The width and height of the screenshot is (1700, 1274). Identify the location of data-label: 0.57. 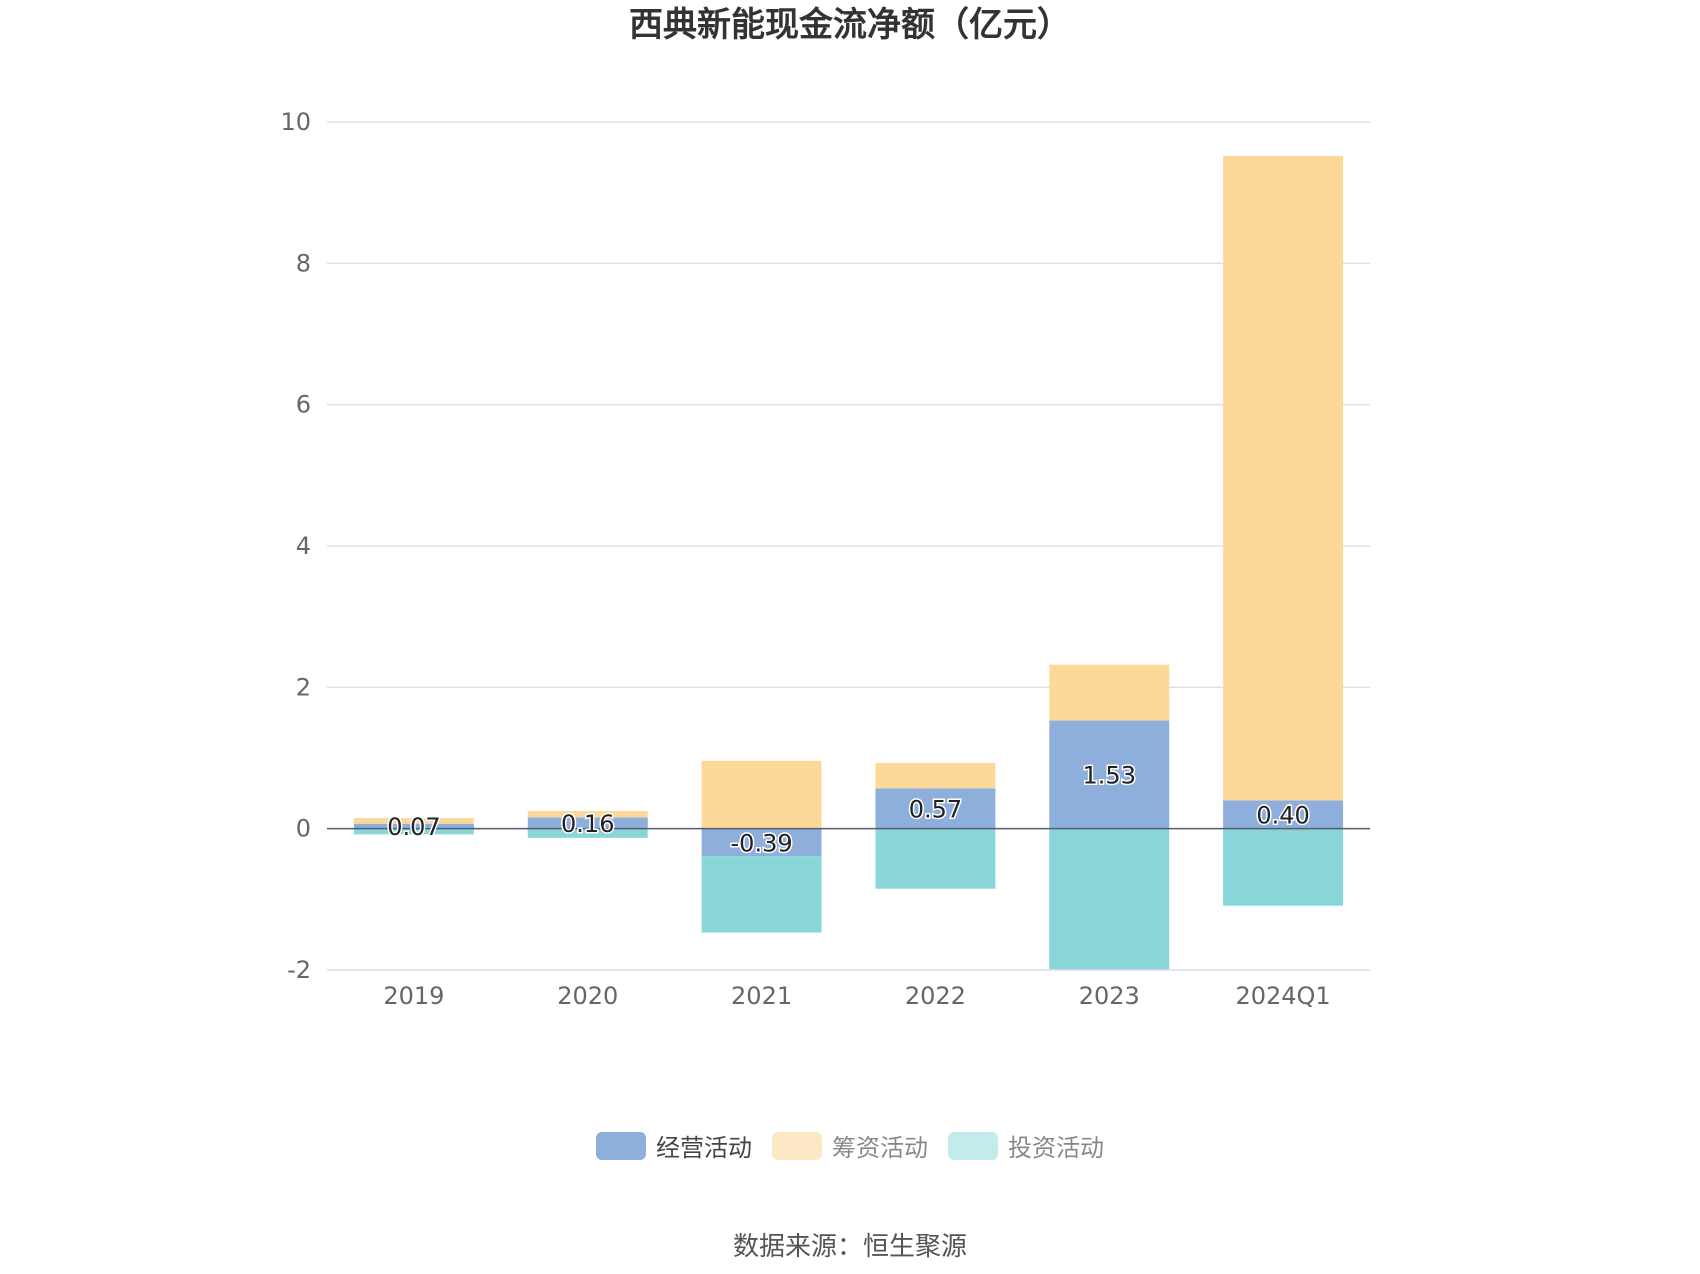
(935, 810).